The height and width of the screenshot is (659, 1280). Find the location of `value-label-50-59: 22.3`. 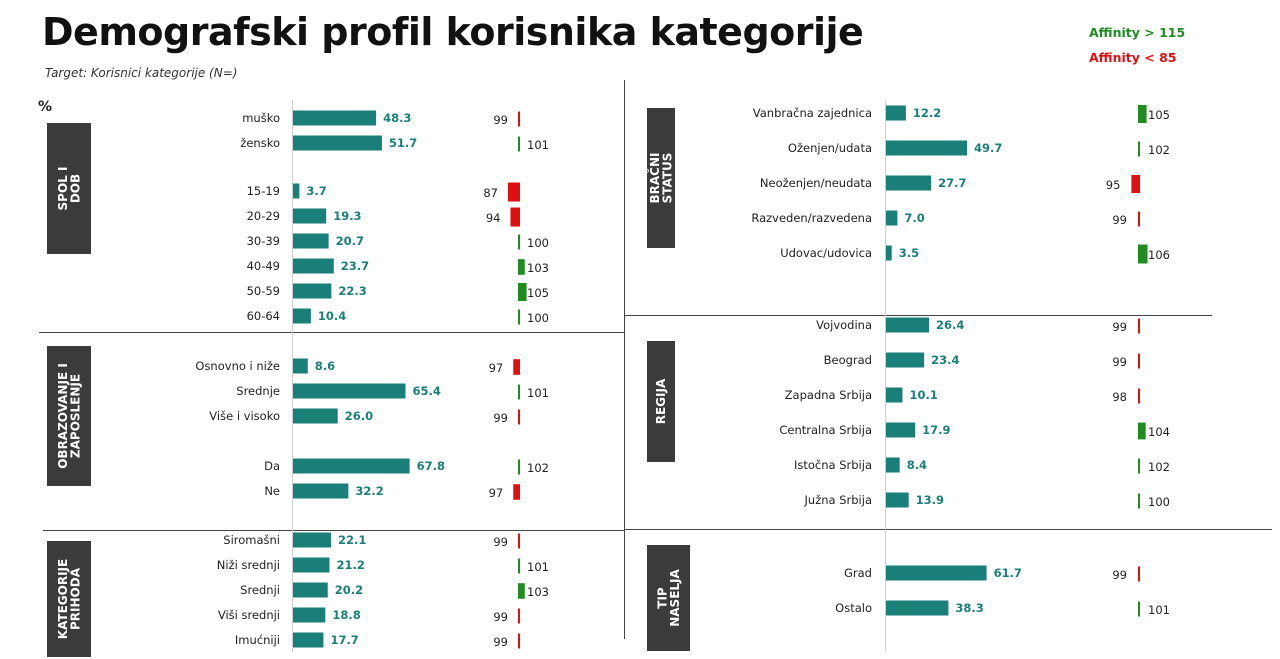

value-label-50-59: 22.3 is located at coordinates (352, 291).